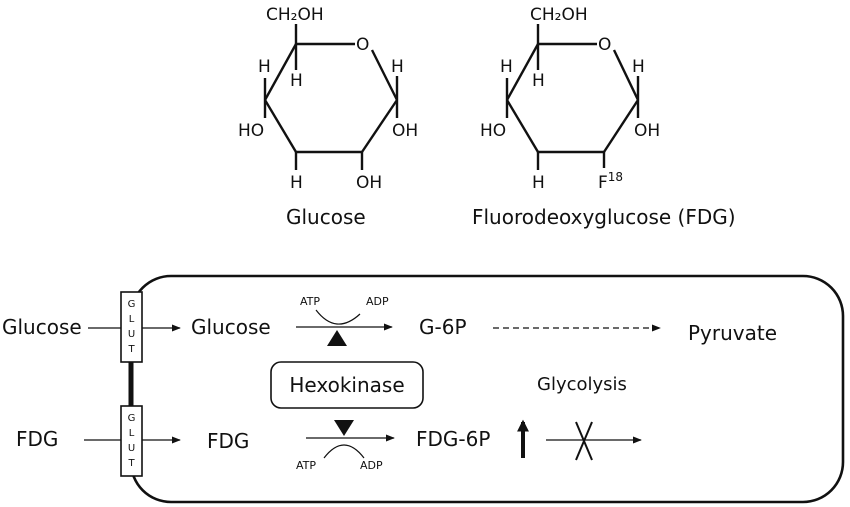  I want to click on hexokinase-triangle-down, so click(344, 428).